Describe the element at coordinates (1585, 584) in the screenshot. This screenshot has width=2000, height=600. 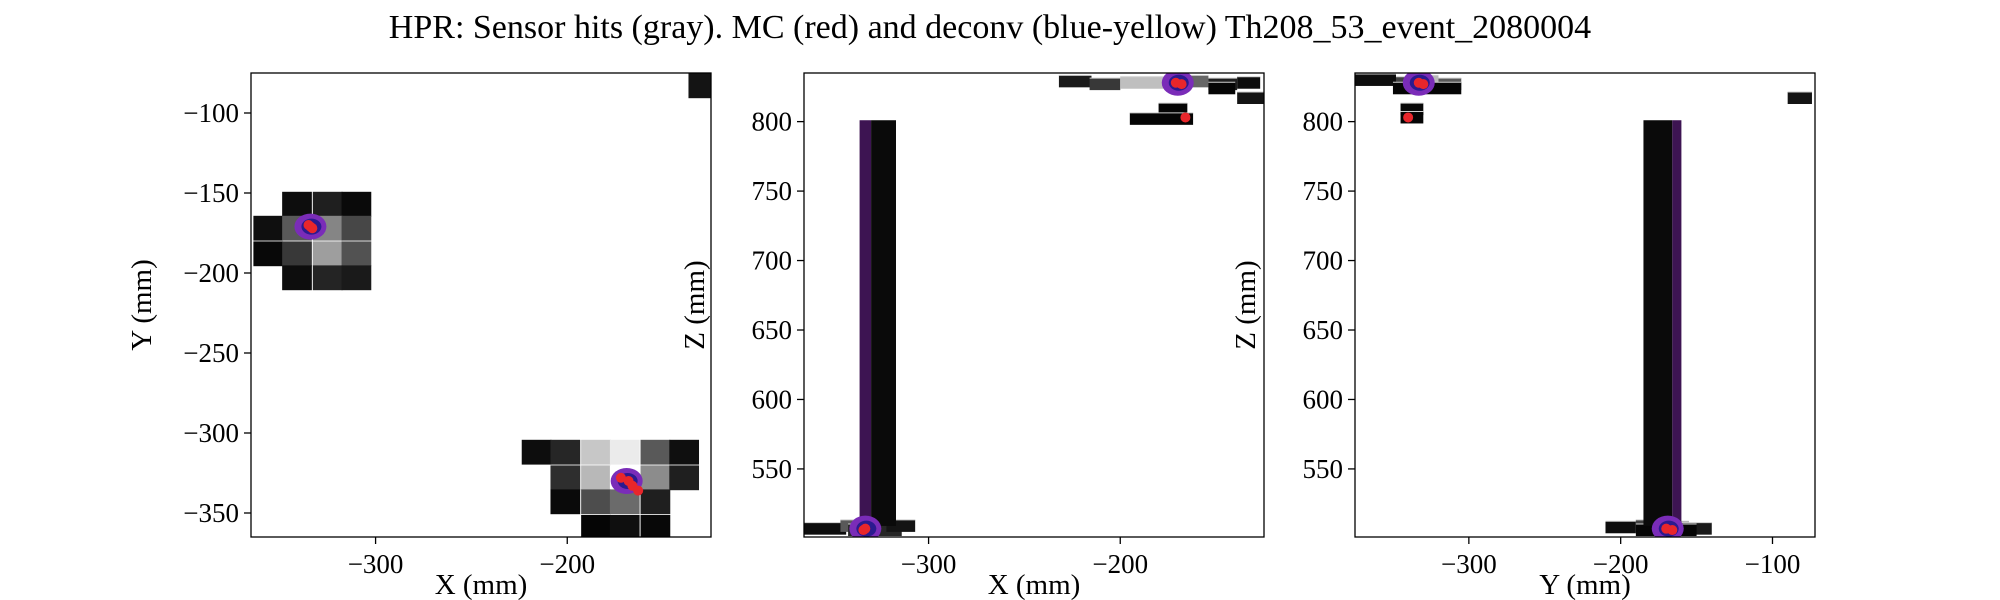
I see `x-axis-label: Y (mm)` at that location.